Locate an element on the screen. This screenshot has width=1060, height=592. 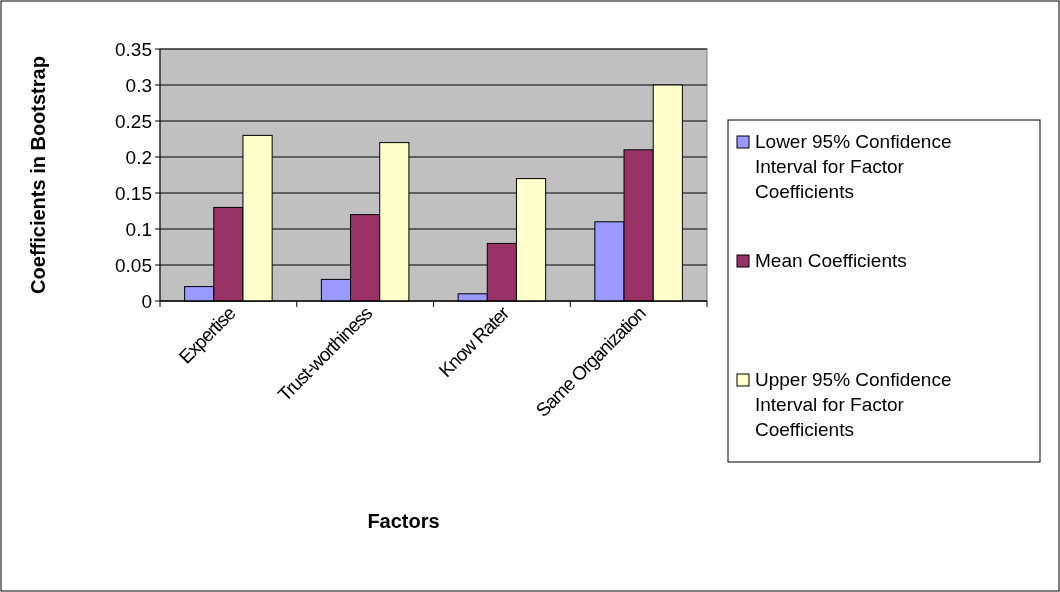
legend-label: Lower 95% Confidence Interval for Factor Coefficients is located at coordinates (853, 166).